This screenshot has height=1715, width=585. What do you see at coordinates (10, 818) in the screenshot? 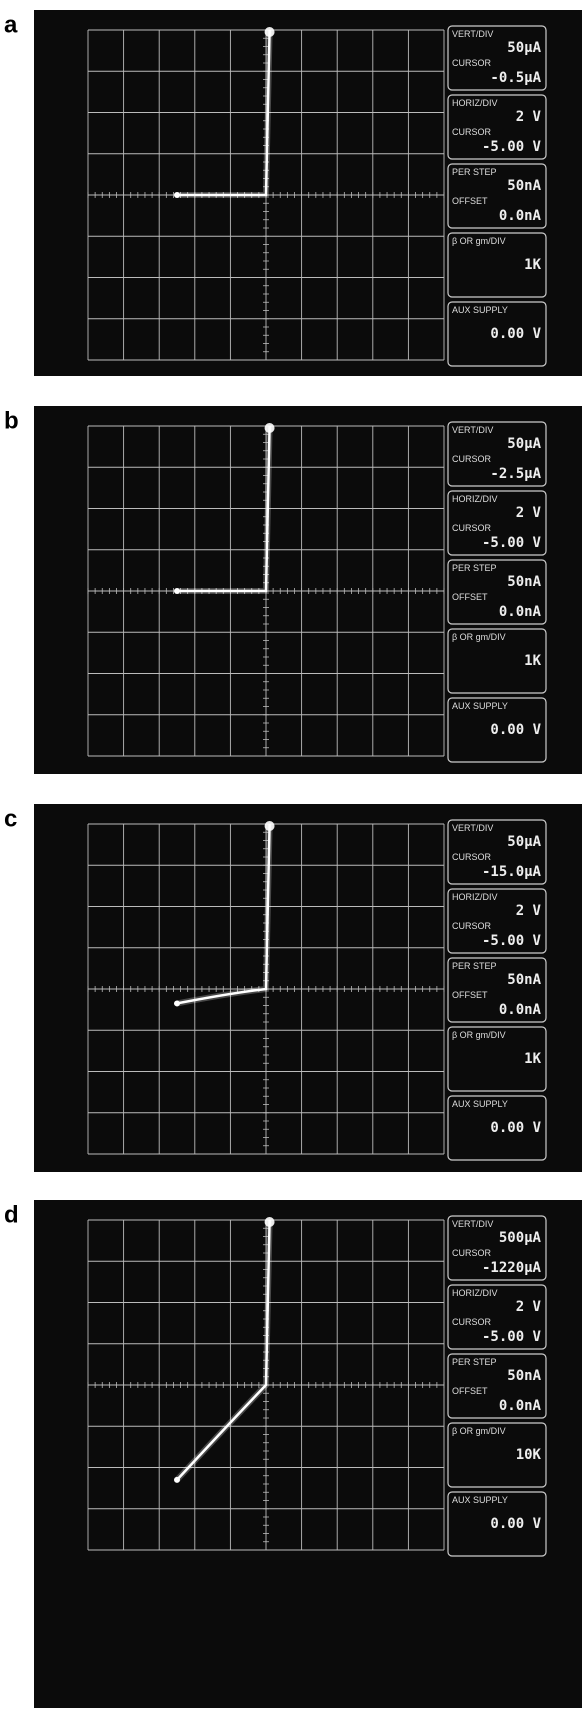
I see `panel-label: c` at bounding box center [10, 818].